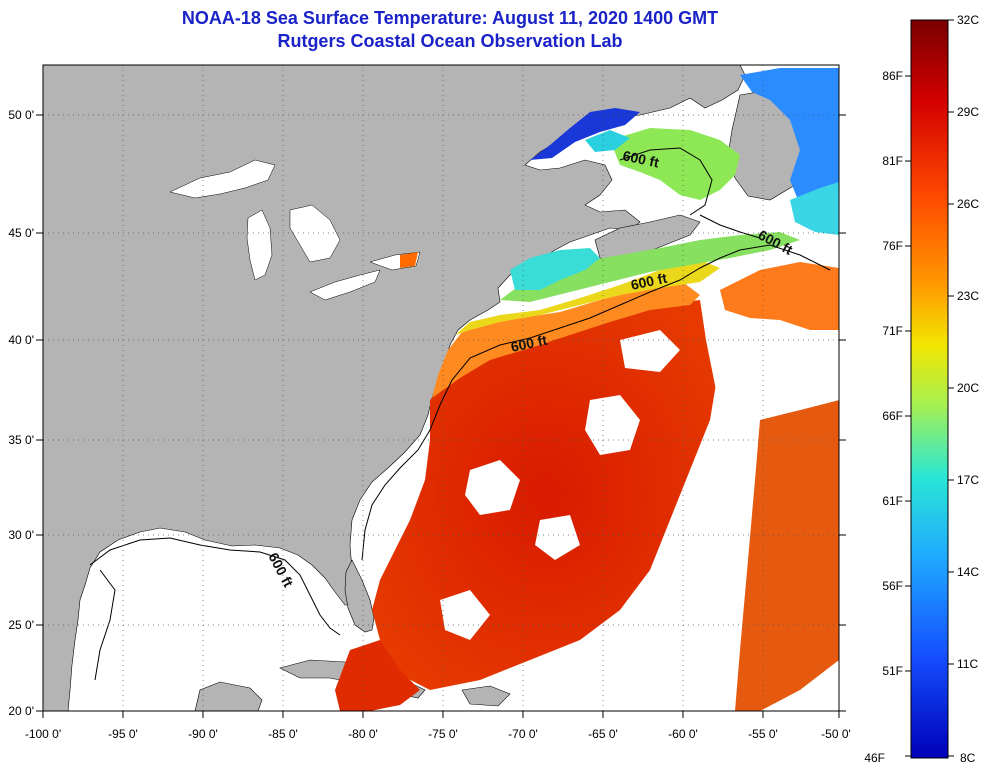 This screenshot has height=770, width=984. What do you see at coordinates (968, 20) in the screenshot?
I see `celsius-label: 32C` at bounding box center [968, 20].